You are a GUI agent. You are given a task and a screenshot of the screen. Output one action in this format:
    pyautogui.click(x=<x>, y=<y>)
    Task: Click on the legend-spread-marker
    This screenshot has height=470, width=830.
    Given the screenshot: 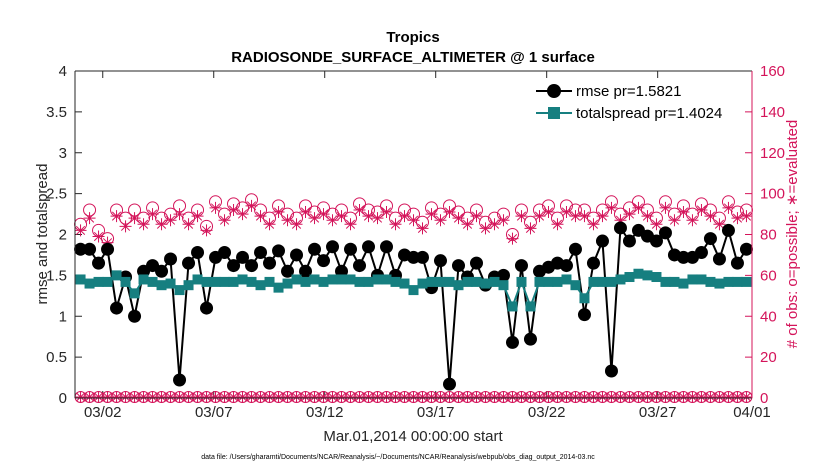 What is the action you would take?
    pyautogui.click(x=554, y=113)
    